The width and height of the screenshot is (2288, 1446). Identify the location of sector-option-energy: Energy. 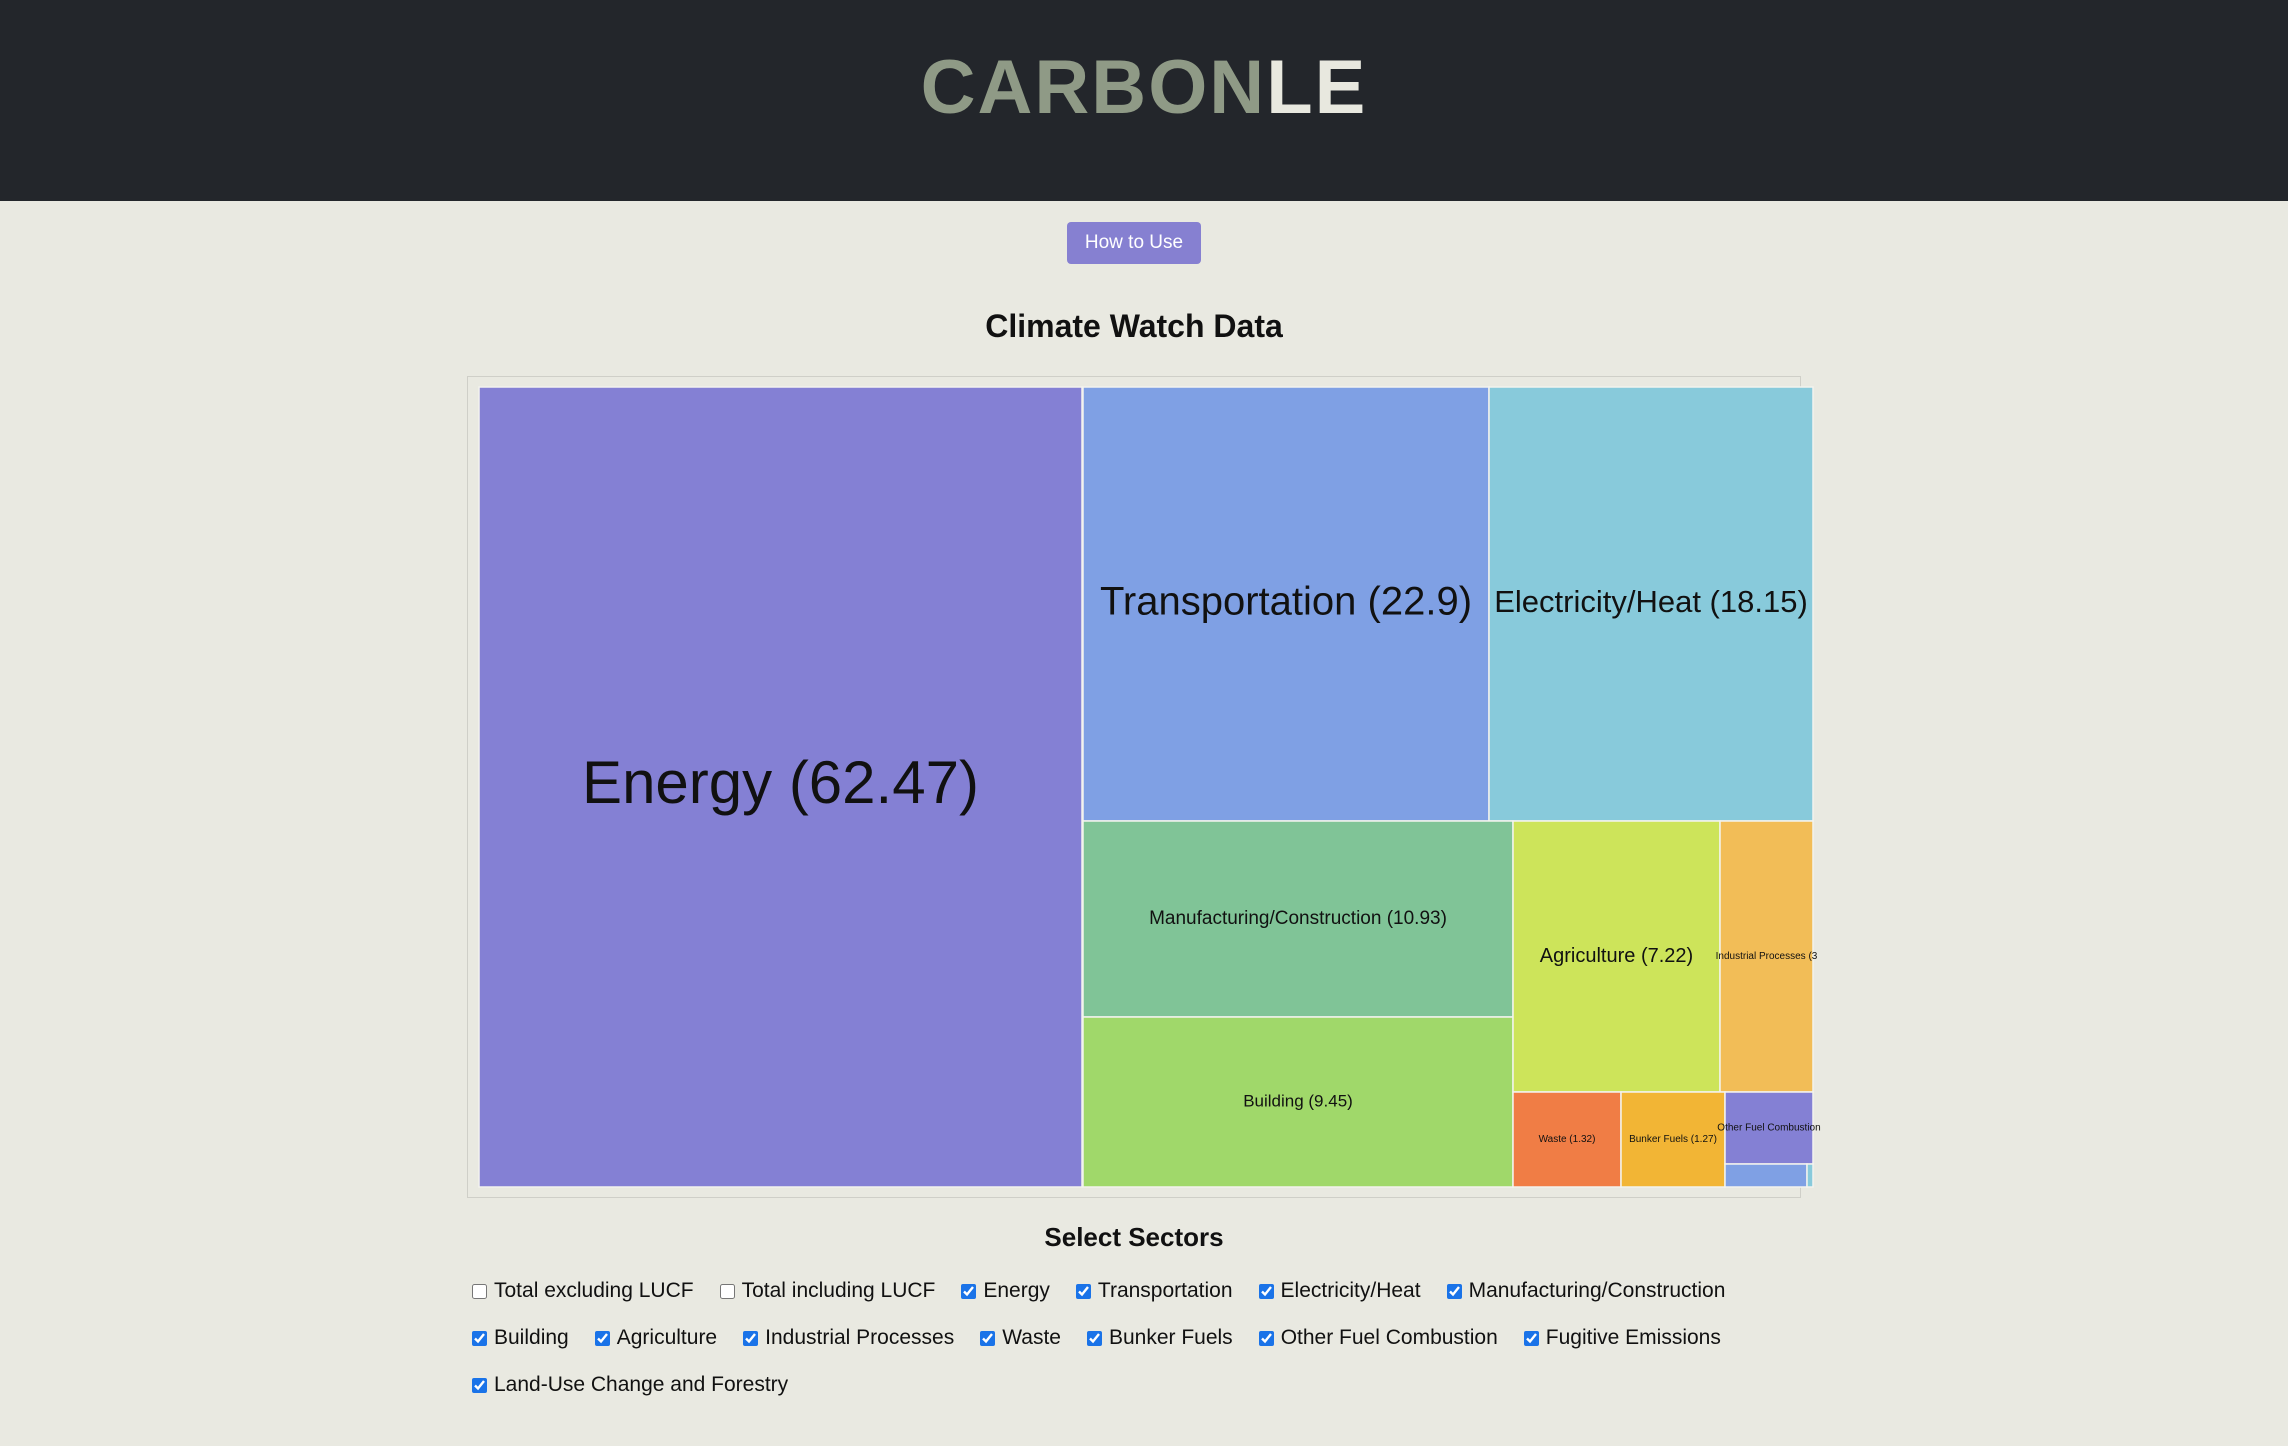
(1005, 1291).